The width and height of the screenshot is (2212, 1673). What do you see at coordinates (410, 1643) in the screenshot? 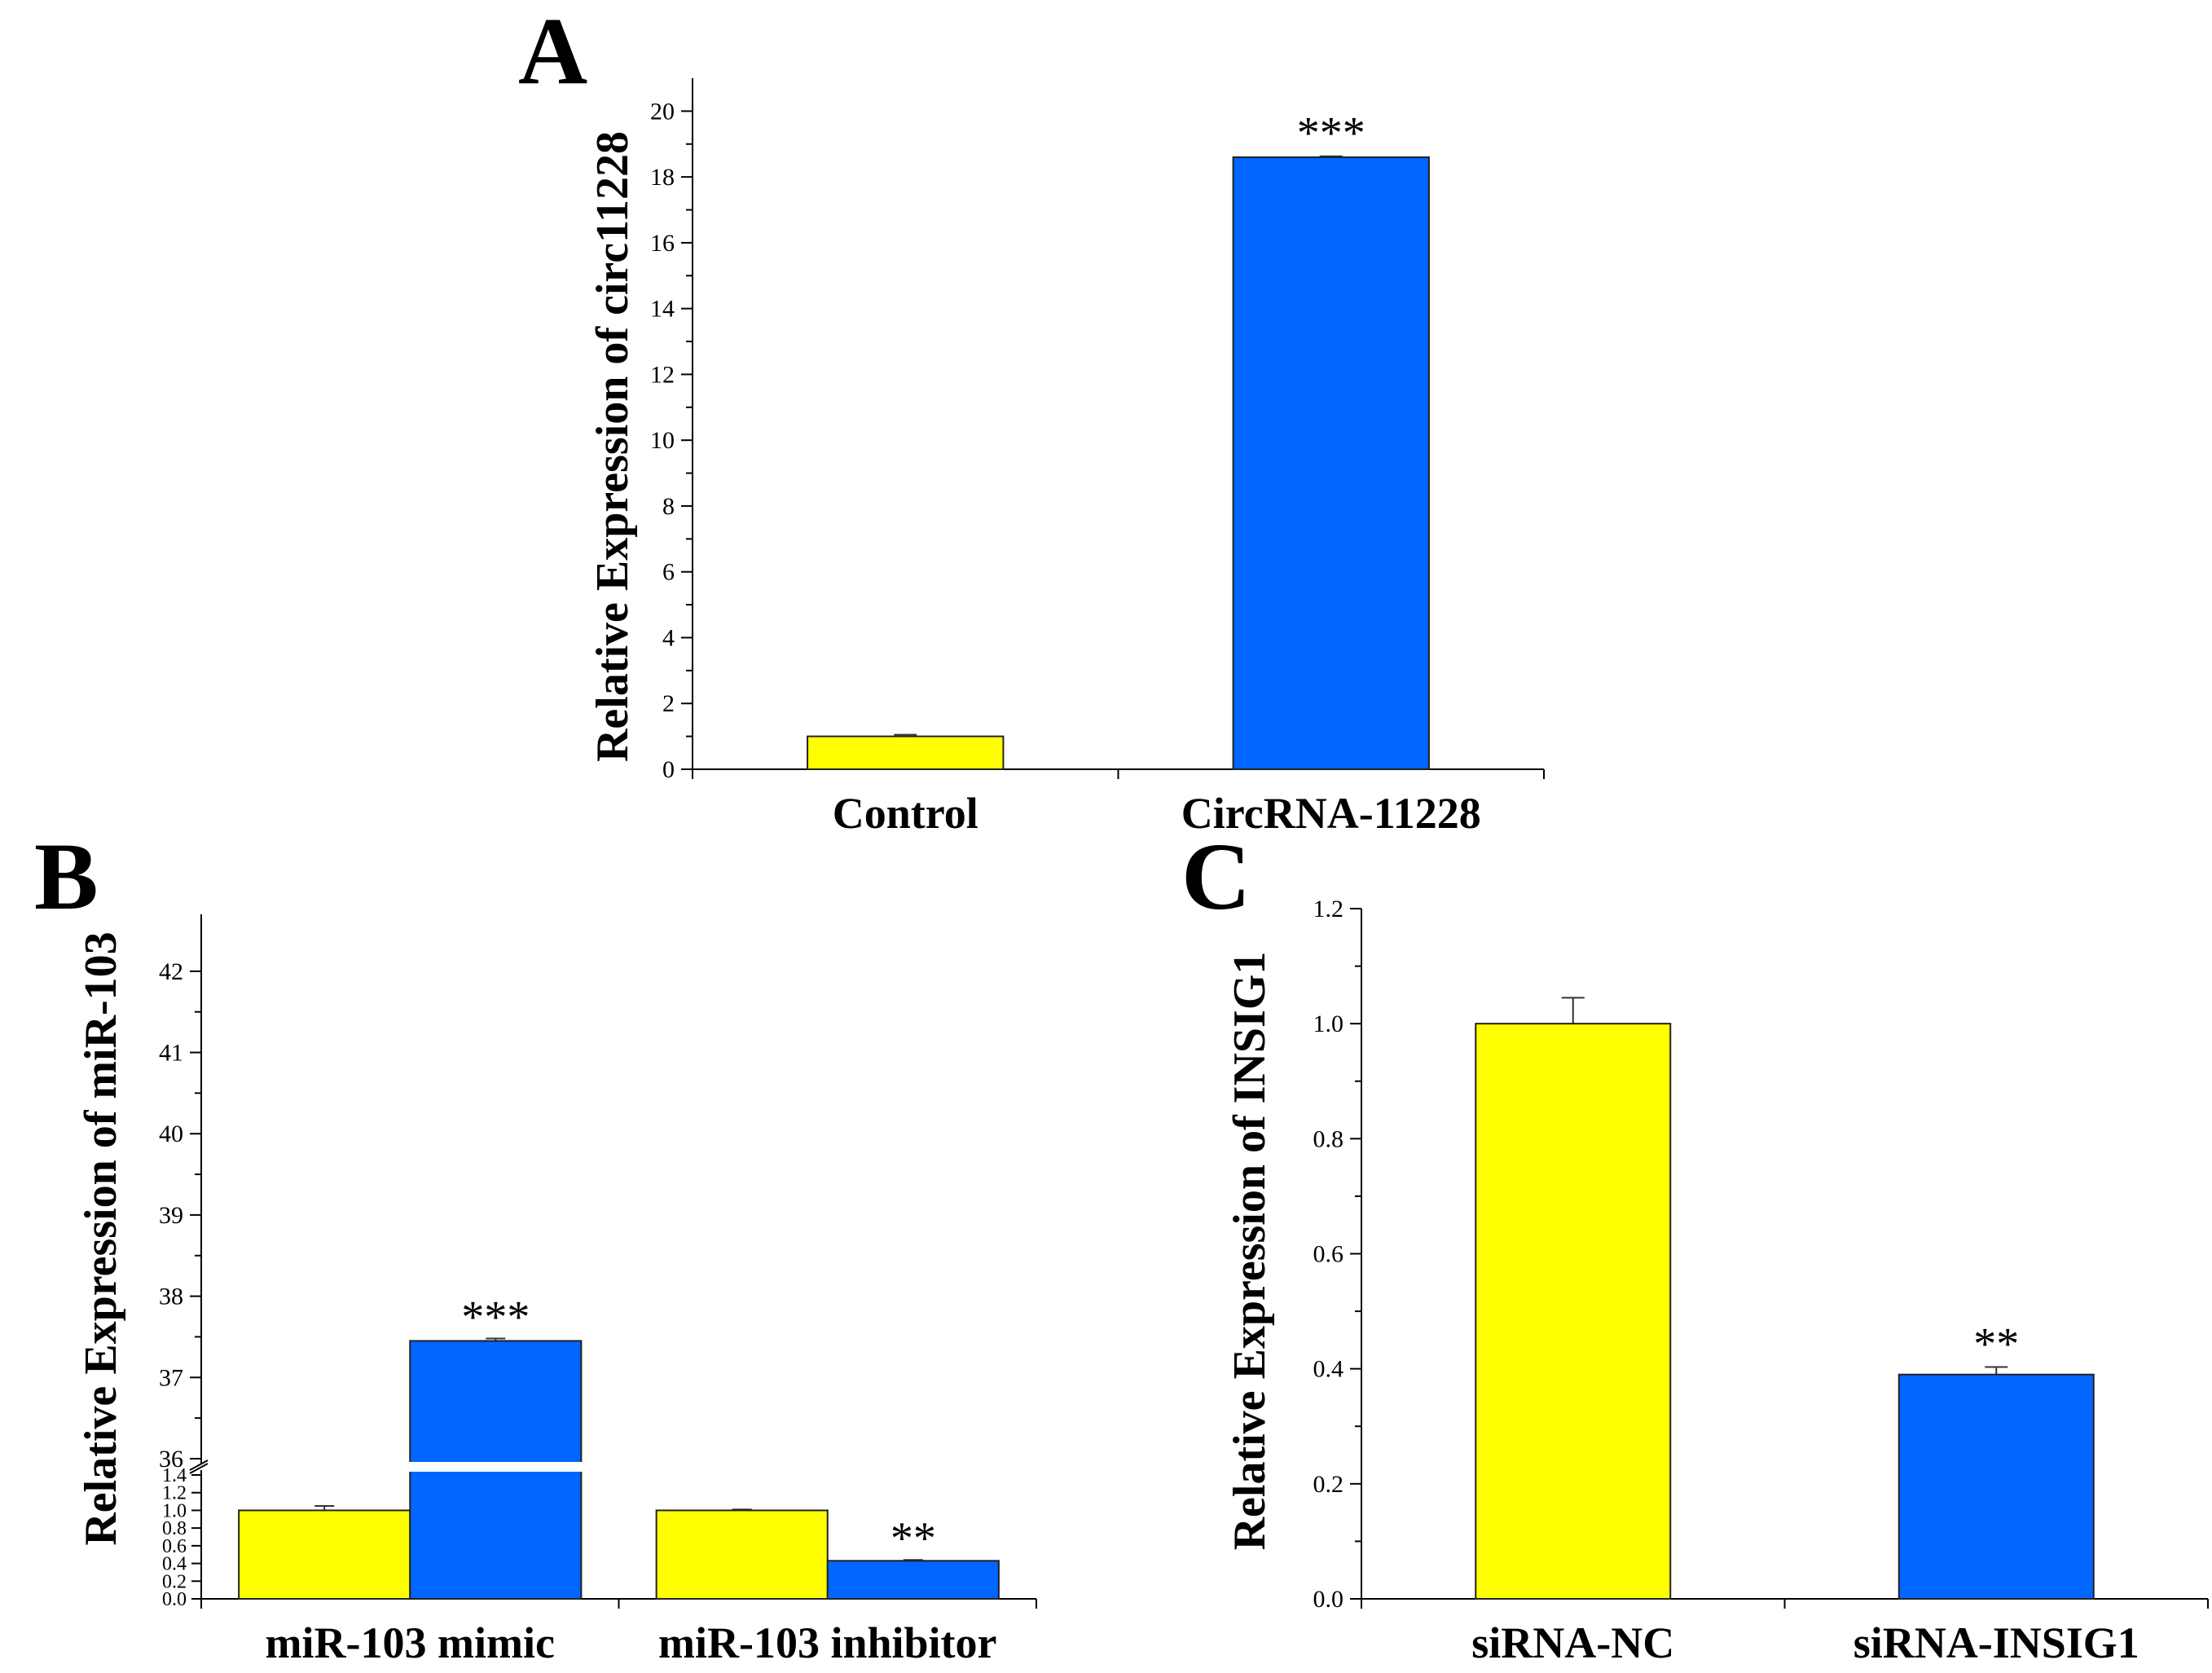
I see `x-category-label: miR-103 mimic` at bounding box center [410, 1643].